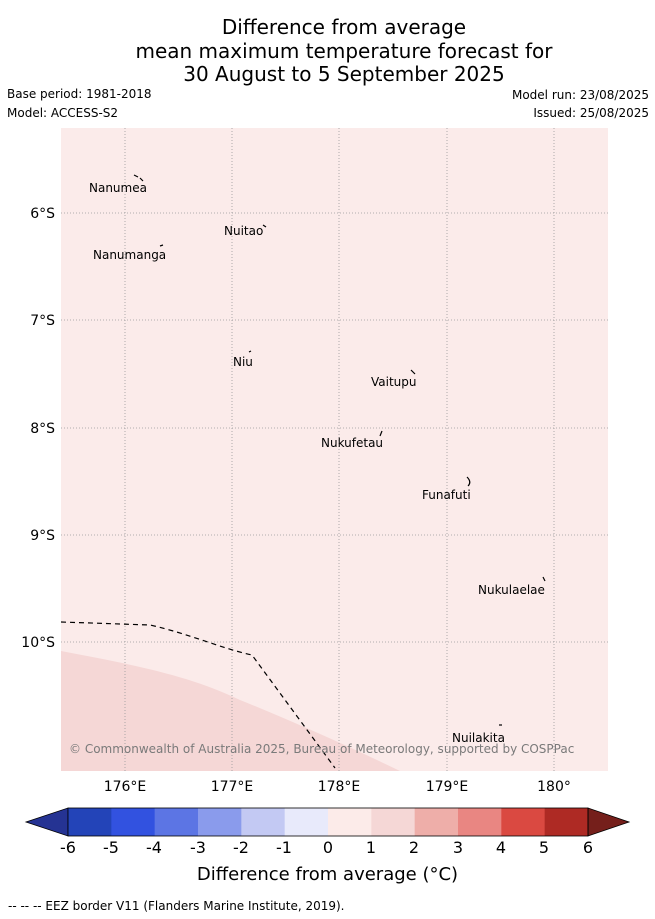  I want to click on island-nukulaelae-shape, so click(544, 579).